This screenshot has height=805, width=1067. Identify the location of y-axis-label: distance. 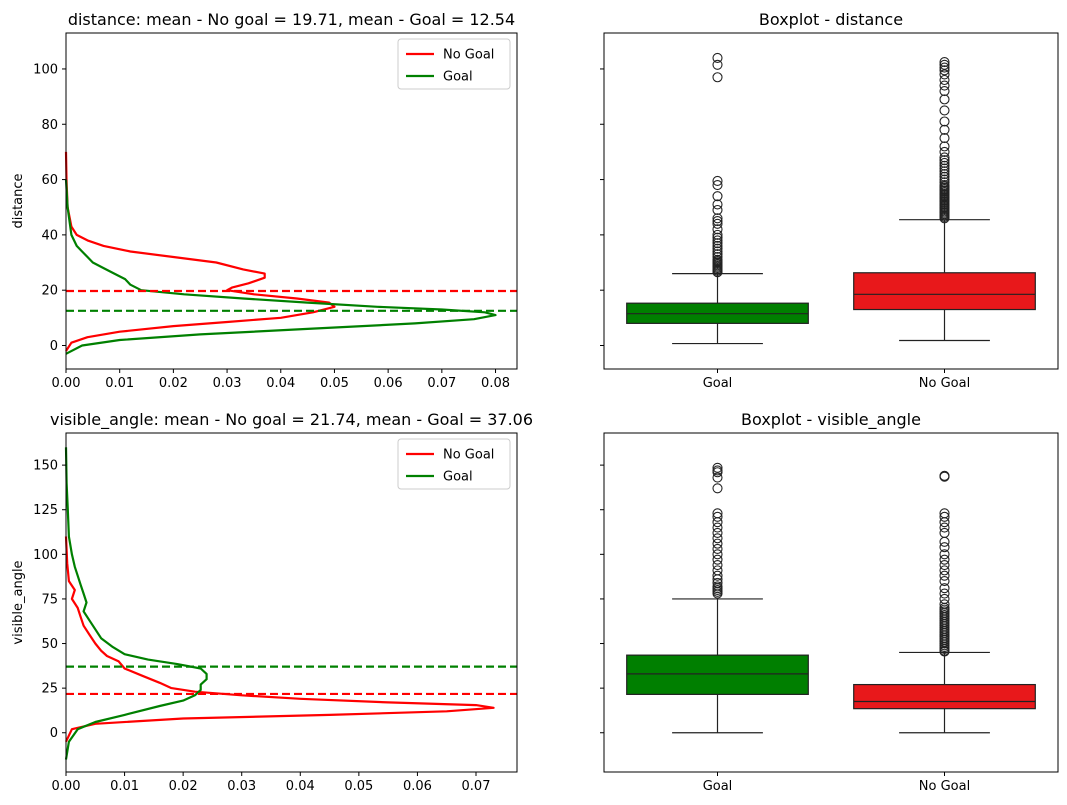
(18, 200).